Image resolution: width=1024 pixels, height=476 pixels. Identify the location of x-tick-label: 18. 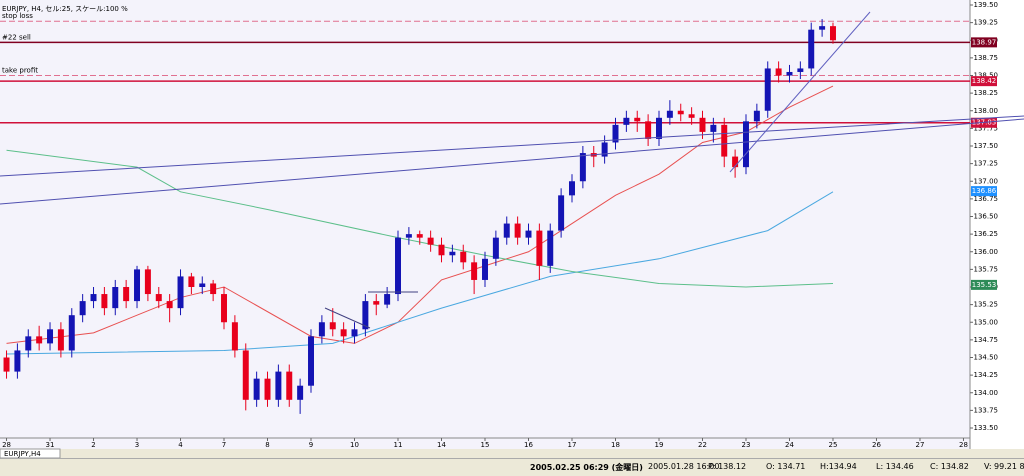
(615, 445).